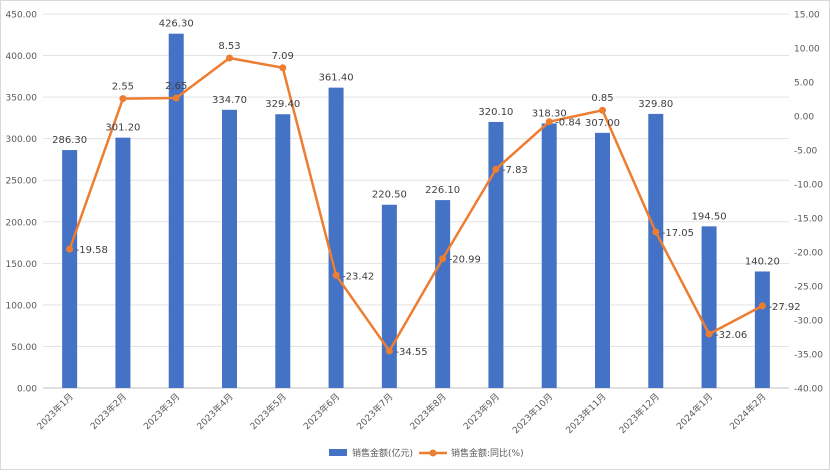  What do you see at coordinates (214, 411) in the screenshot?
I see `x-tick-label: 2023年4月` at bounding box center [214, 411].